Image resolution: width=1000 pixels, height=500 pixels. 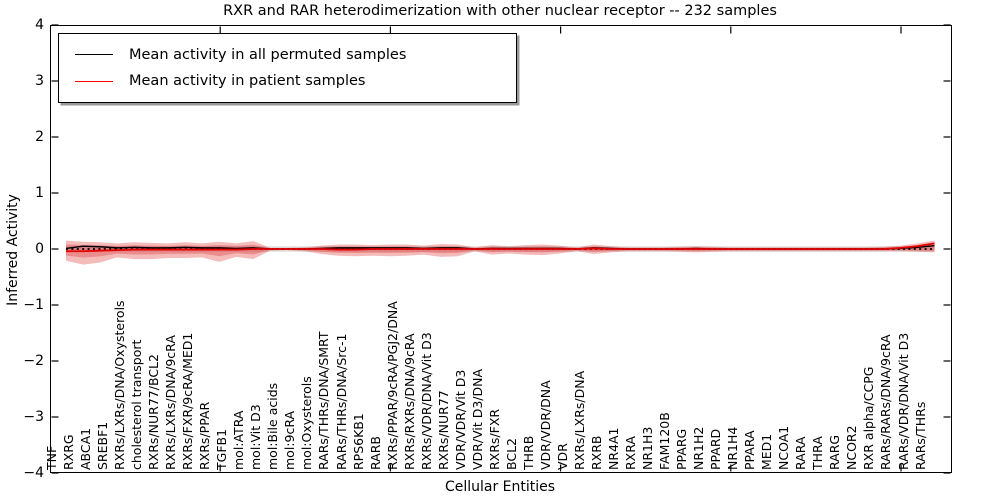 What do you see at coordinates (239, 440) in the screenshot?
I see `x-tick-label: mol:ATRA` at bounding box center [239, 440].